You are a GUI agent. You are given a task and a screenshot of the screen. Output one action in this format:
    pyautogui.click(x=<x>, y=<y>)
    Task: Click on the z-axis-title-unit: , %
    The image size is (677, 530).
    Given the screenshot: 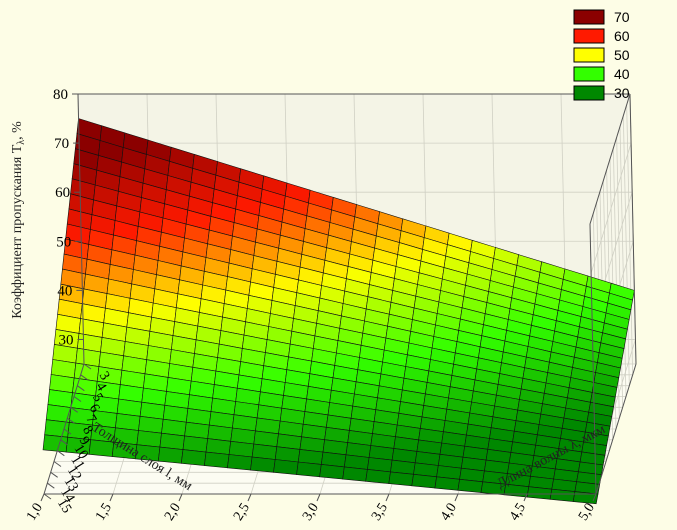 What is the action you would take?
    pyautogui.click(x=17, y=130)
    